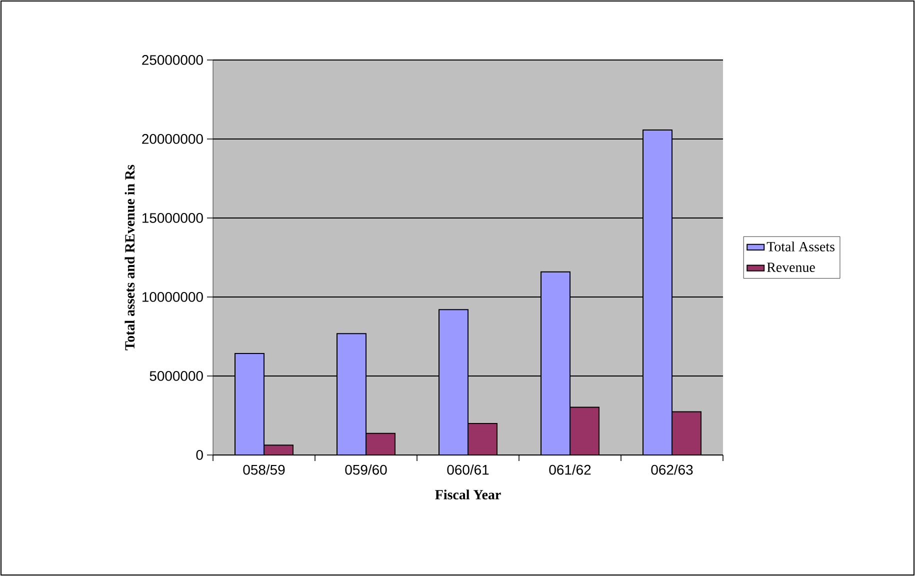 This screenshot has width=915, height=576. I want to click on legend-label: Total Assets, so click(800, 247).